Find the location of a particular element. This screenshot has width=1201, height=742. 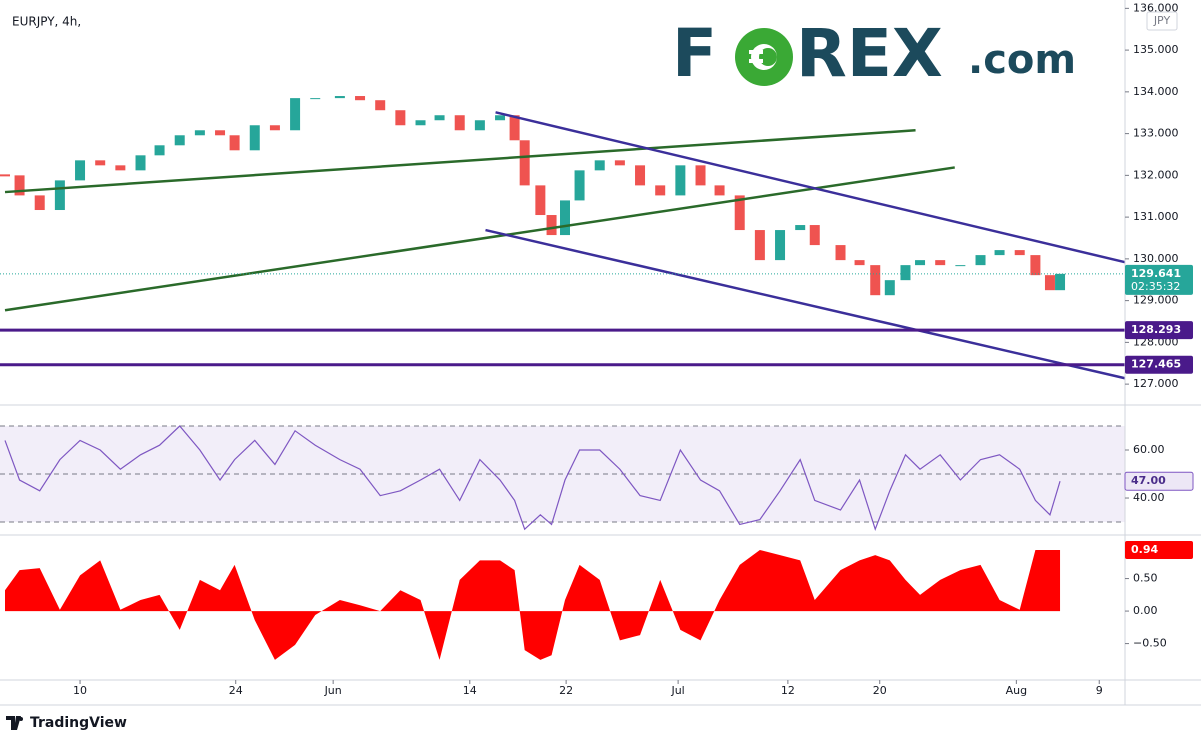

x-tick-label: Aug is located at coordinates (1016, 690).